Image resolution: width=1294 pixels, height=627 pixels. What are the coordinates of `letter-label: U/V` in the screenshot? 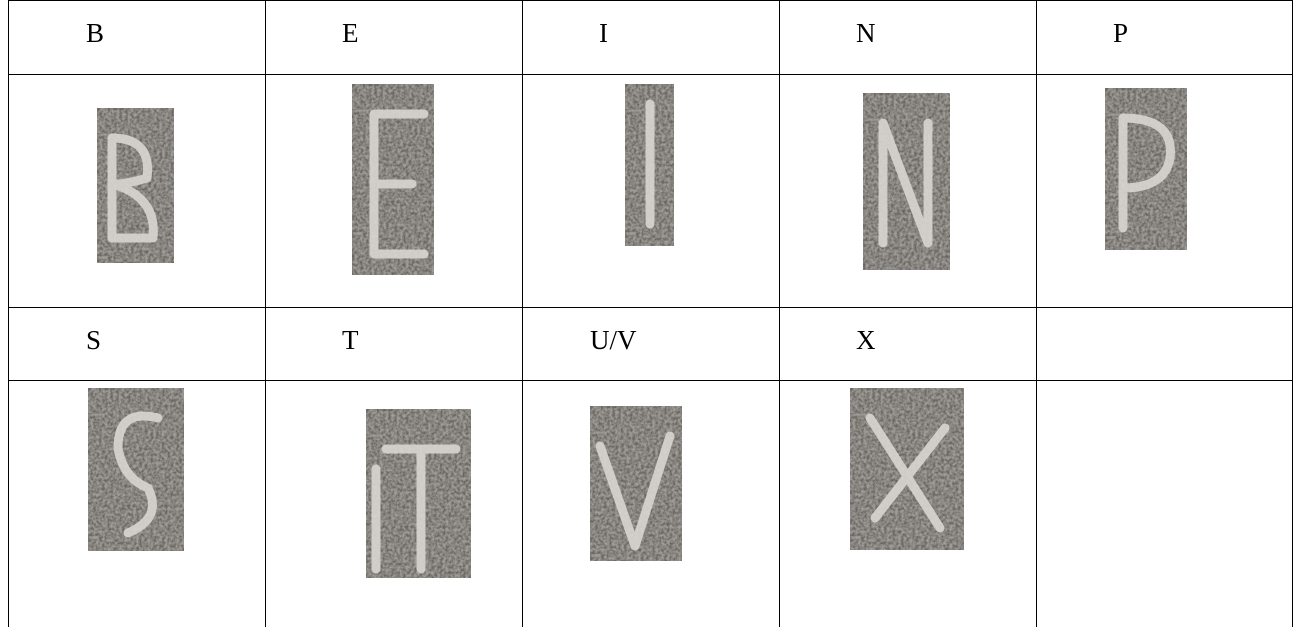 It's located at (613, 340).